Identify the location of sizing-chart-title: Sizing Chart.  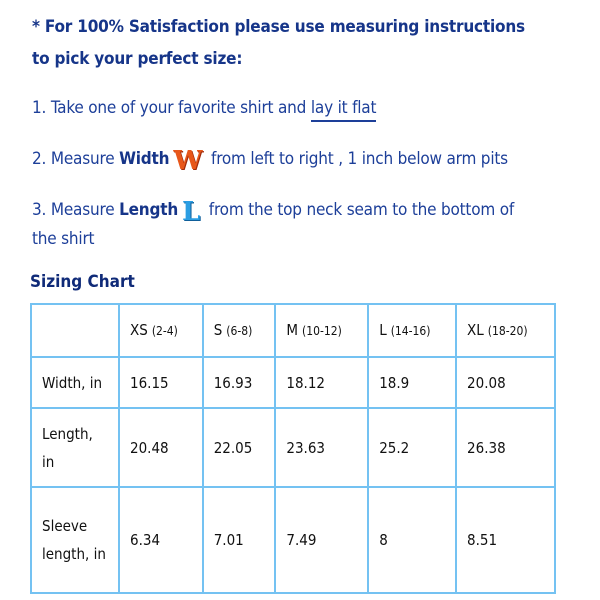
(82, 282).